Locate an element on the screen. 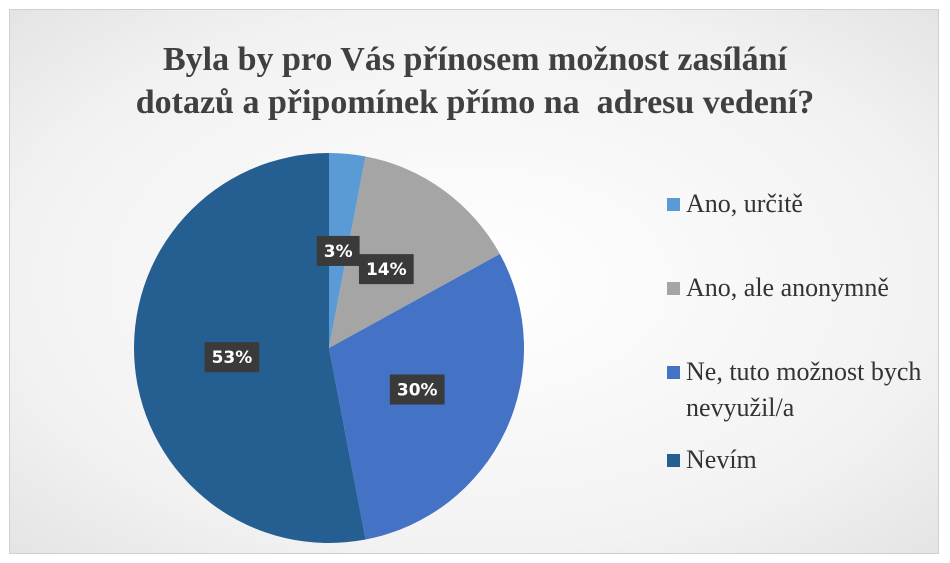  data-label: 30% is located at coordinates (417, 389).